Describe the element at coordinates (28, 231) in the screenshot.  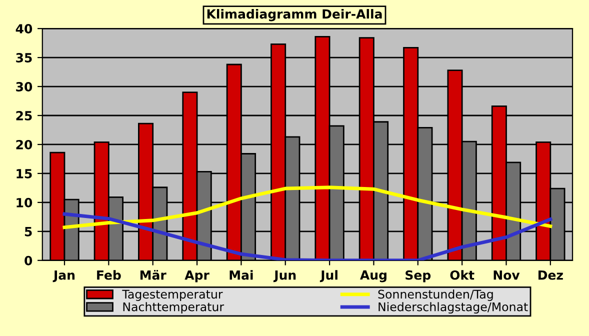
I see `y-tick-label: 5` at that location.